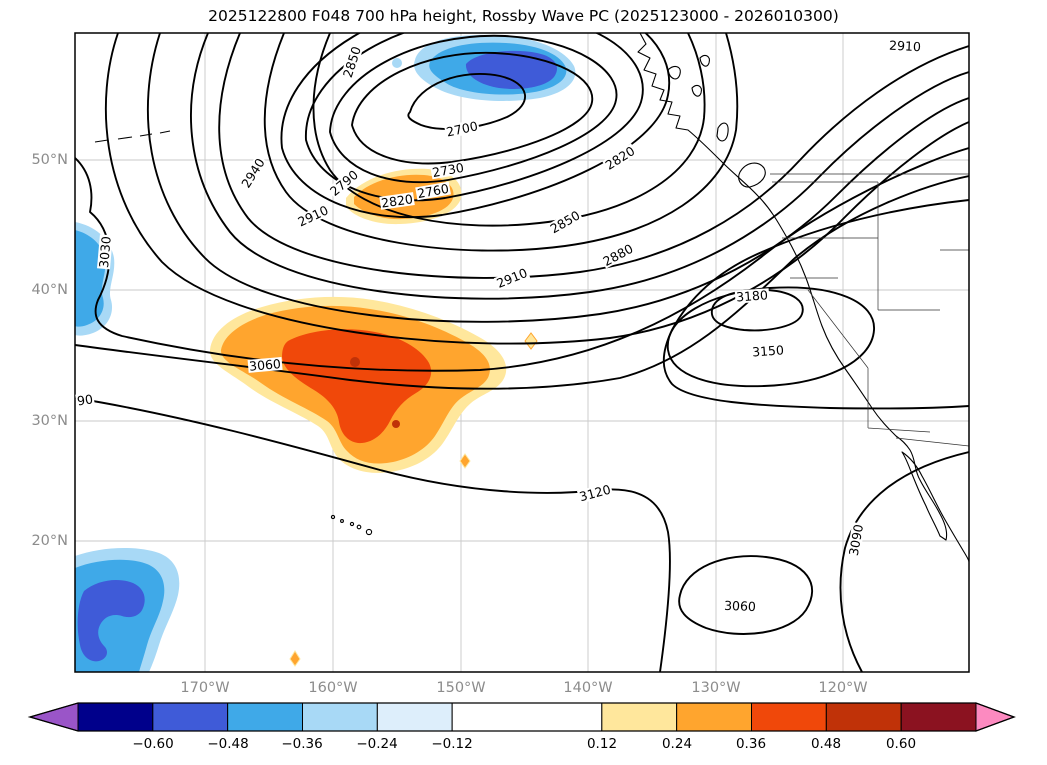  Describe the element at coordinates (602, 744) in the screenshot. I see `cbar-tick: 0.12` at that location.